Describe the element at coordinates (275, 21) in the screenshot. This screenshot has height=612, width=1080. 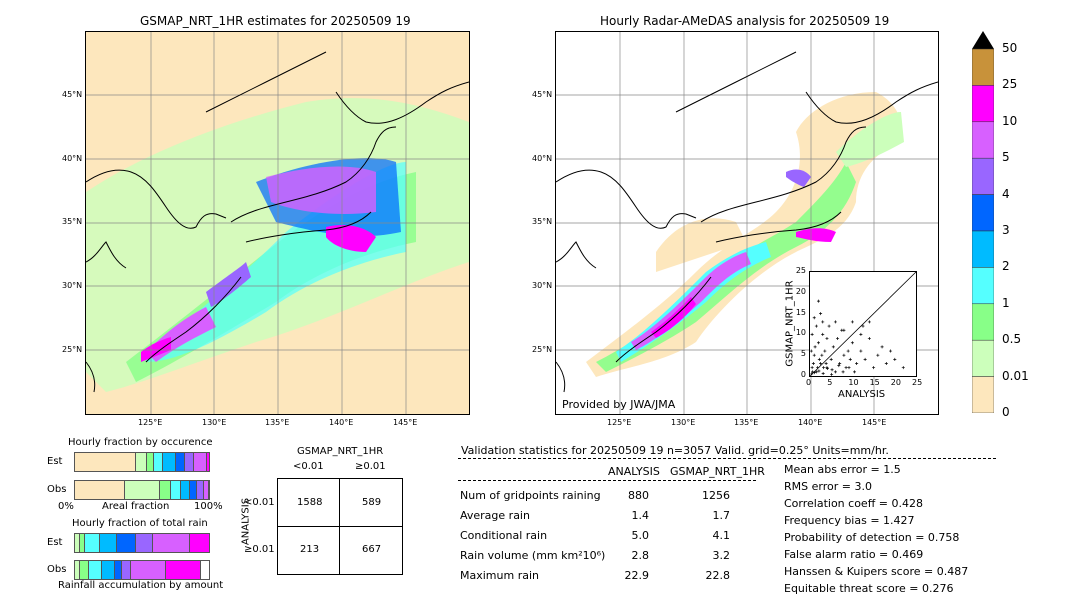
I see `left-map-title: GSMAP_NRT_1HR estimates for 20250509 19` at that location.